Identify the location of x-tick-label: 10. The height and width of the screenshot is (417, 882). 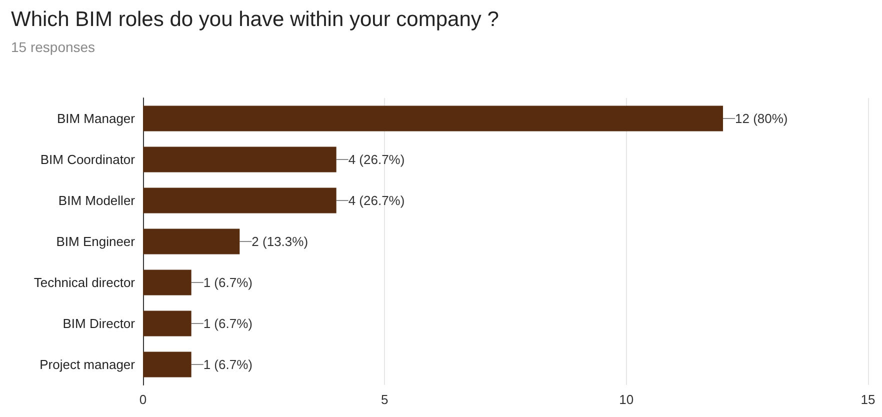
(626, 399).